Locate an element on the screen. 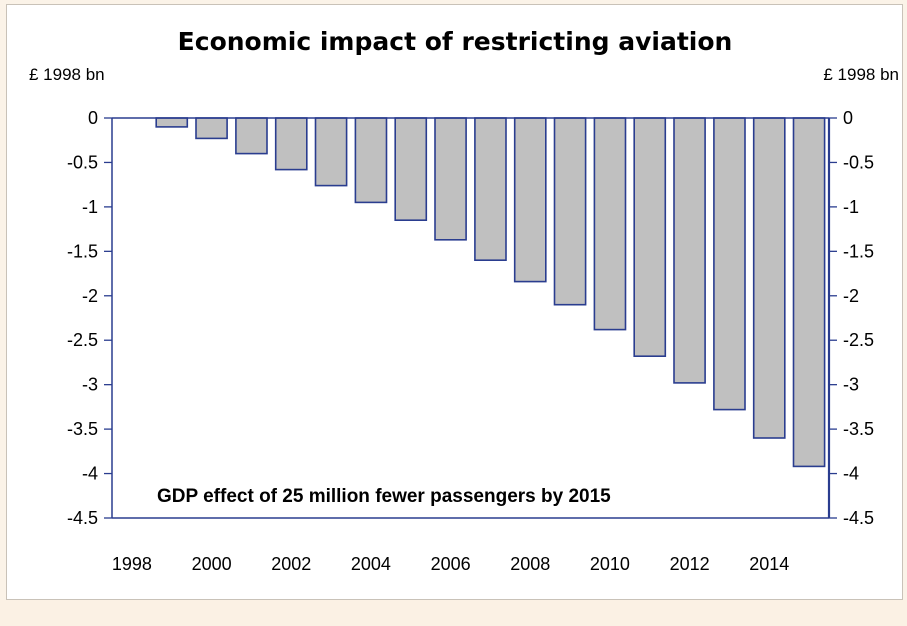 Image resolution: width=907 pixels, height=626 pixels. chart-title: Economic impact of restricting aviation is located at coordinates (455, 41).